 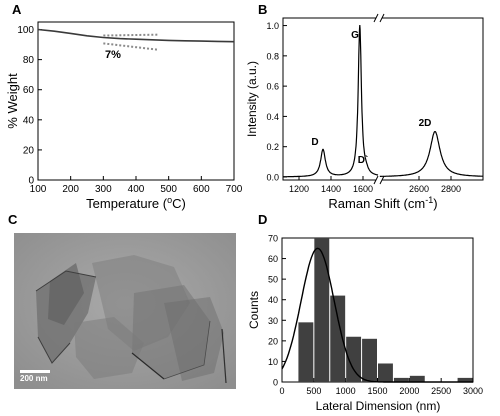 What do you see at coordinates (331, 101) in the screenshot?
I see `panel-b-spectrum-left` at bounding box center [331, 101].